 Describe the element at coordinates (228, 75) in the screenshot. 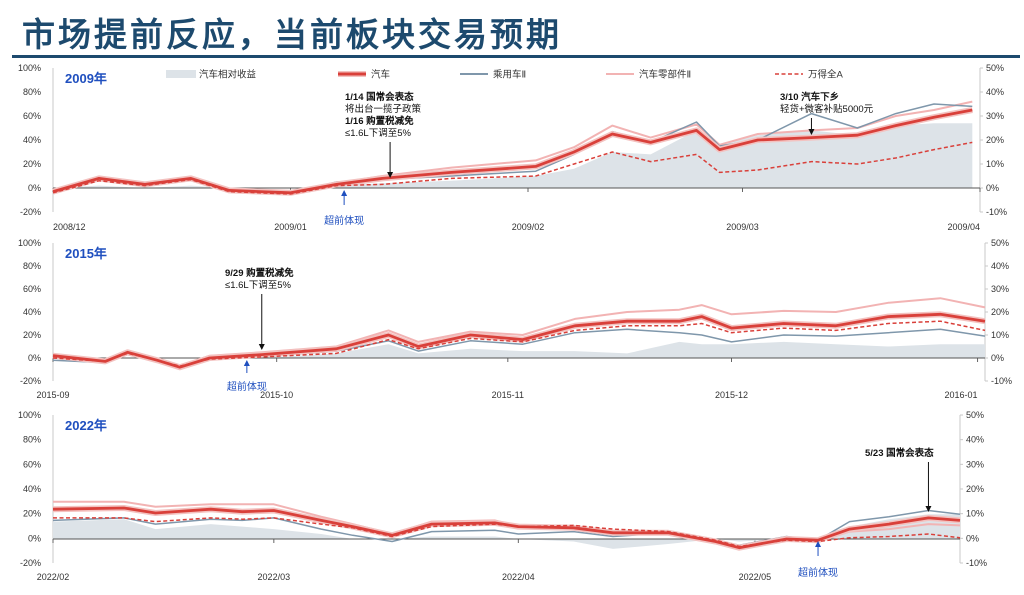

I see `legend-label: 汽车相对收益` at that location.